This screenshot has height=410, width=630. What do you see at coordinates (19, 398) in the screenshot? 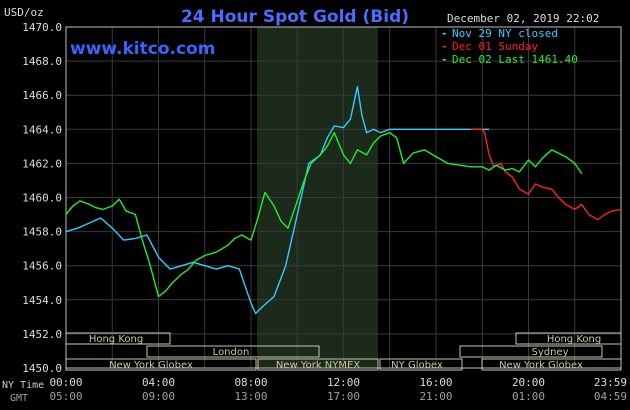
I see `x-axis-row-label-gmt: GMT` at bounding box center [19, 398].